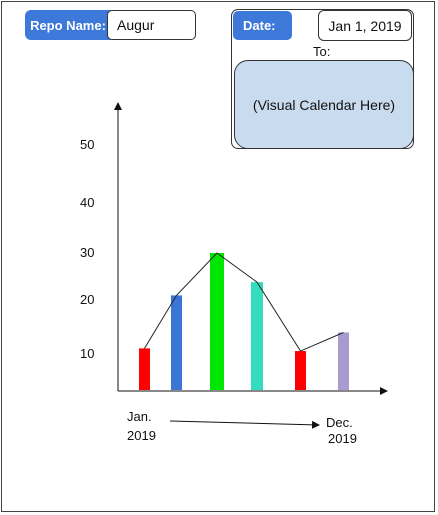 This screenshot has width=438, height=515. What do you see at coordinates (87, 299) in the screenshot?
I see `y-tick-label: 20` at bounding box center [87, 299].